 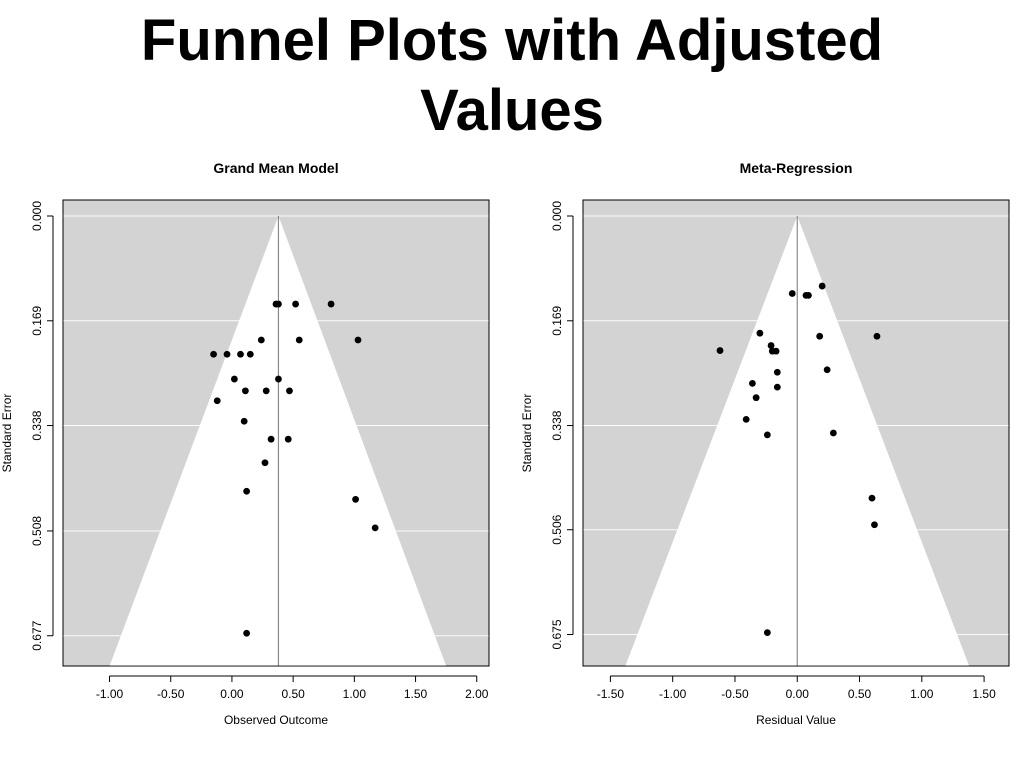 What do you see at coordinates (512, 110) in the screenshot?
I see `slide-title-line-2: Values` at bounding box center [512, 110].